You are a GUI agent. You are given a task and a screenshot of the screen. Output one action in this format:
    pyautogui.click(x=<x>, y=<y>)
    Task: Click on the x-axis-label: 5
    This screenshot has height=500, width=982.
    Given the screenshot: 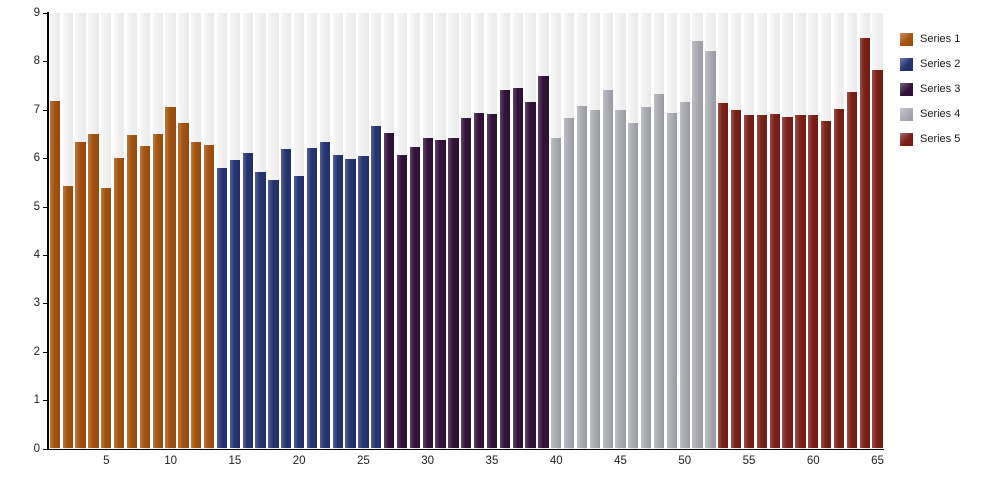 What is the action you would take?
    pyautogui.click(x=106, y=460)
    